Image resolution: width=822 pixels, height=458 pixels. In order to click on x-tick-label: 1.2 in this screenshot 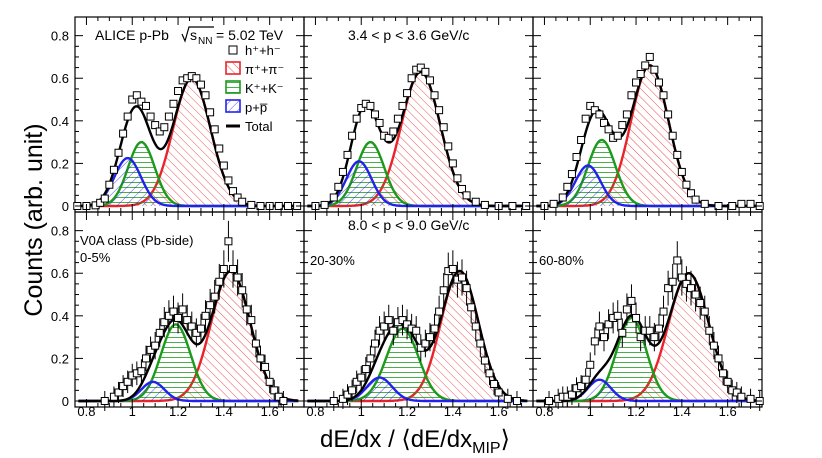, I will do `click(407, 411)`.